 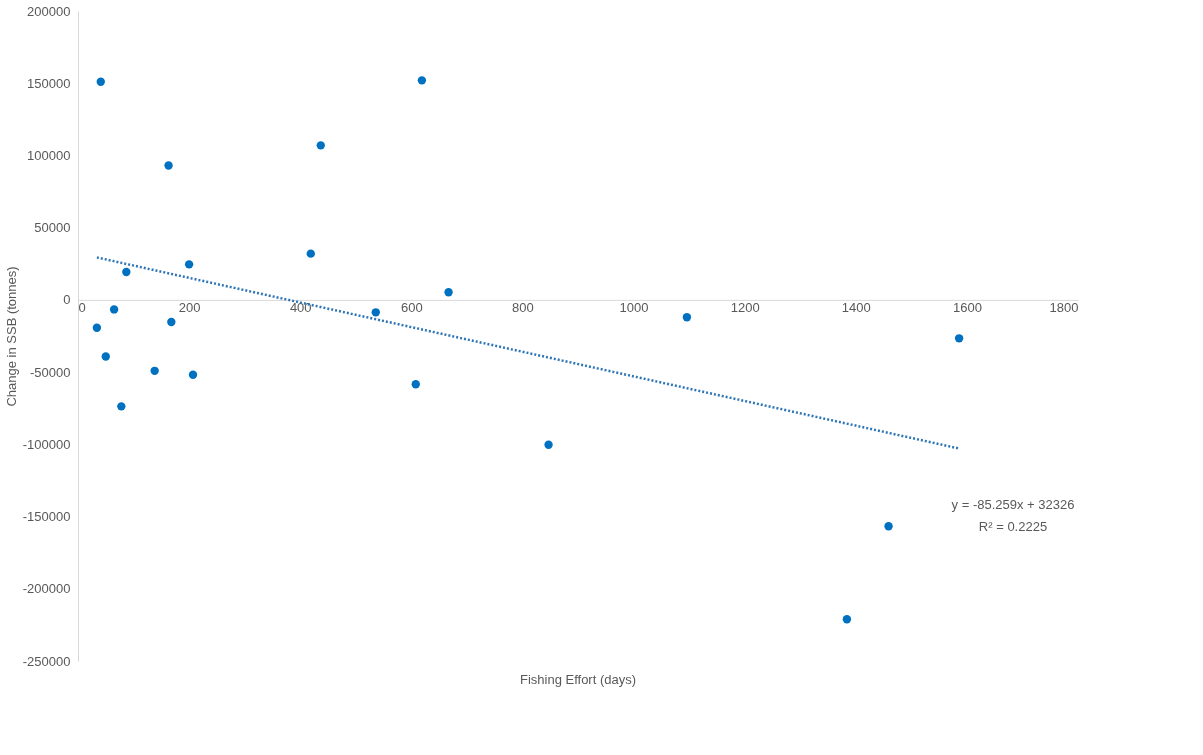 I want to click on annotation: y = -85.259x + 32326 R² = 0.2225, so click(x=1013, y=515).